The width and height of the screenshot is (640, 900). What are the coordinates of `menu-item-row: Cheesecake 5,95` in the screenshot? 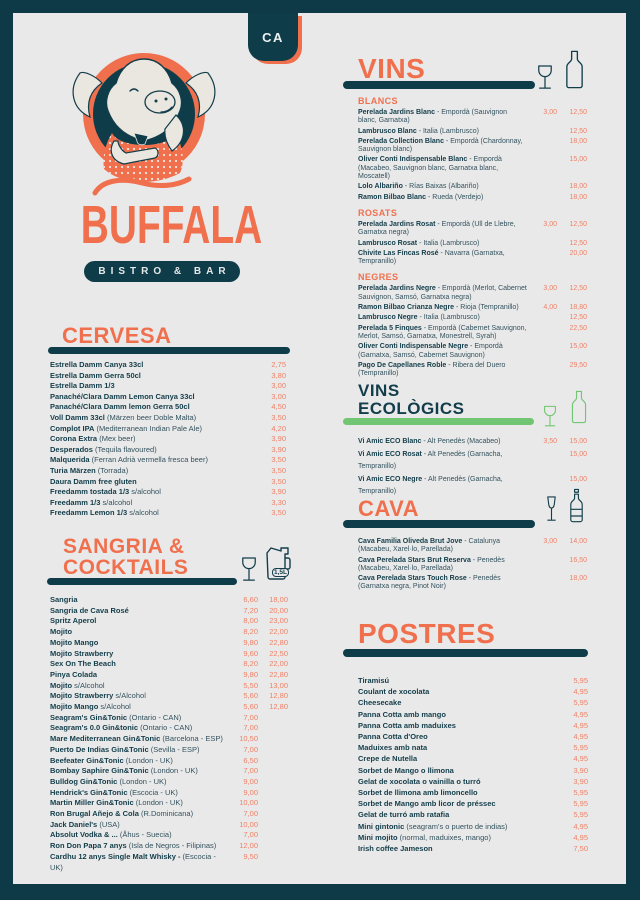 It's located at (473, 702).